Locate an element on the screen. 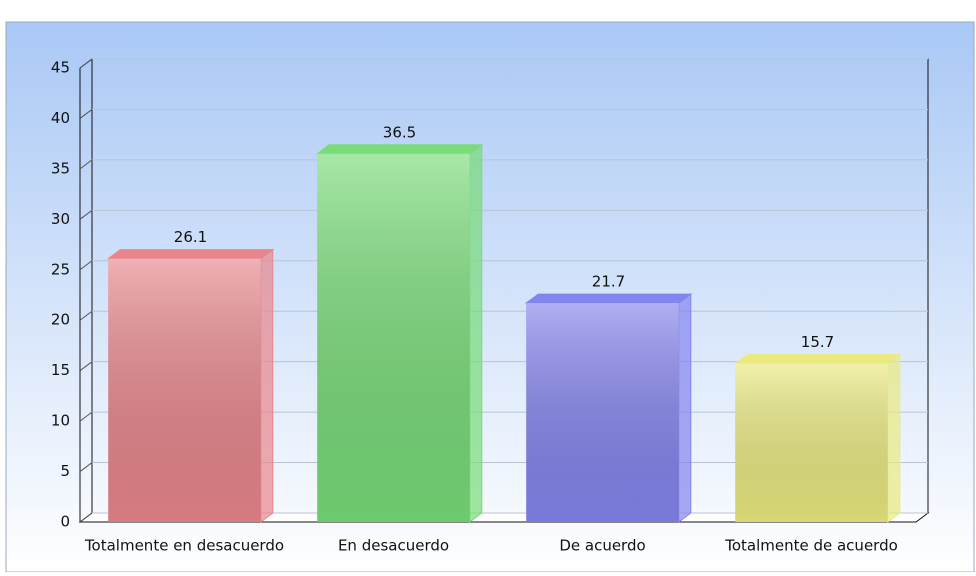  y-tick-label: 0 is located at coordinates (65, 522).